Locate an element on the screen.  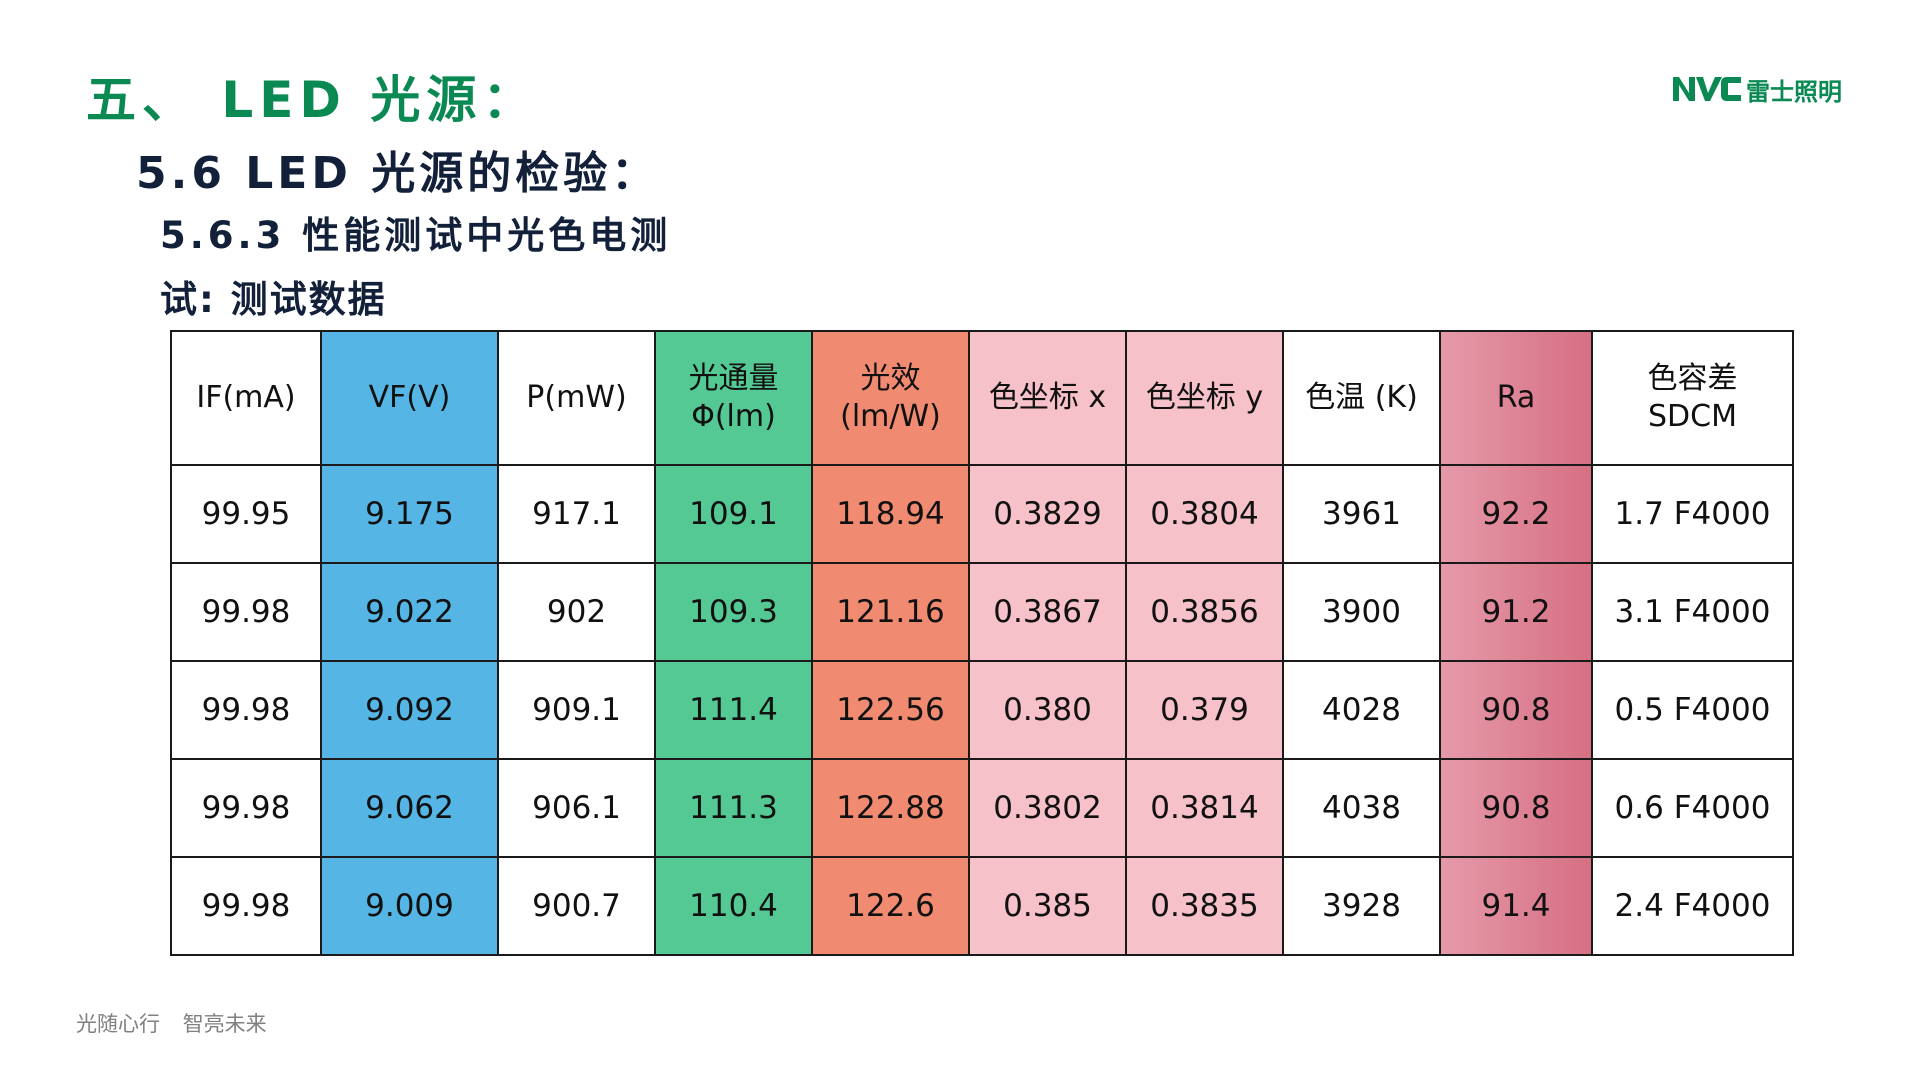
table-cell: 0.379 is located at coordinates (1204, 710).